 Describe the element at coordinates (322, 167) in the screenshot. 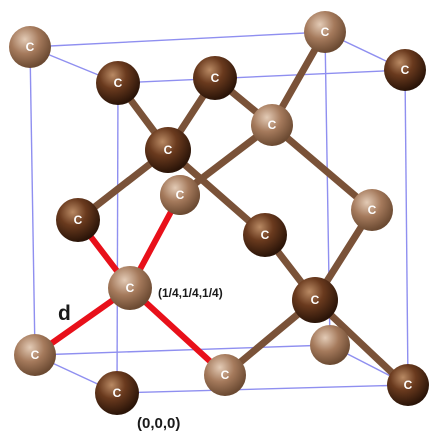

I see `bond` at that location.